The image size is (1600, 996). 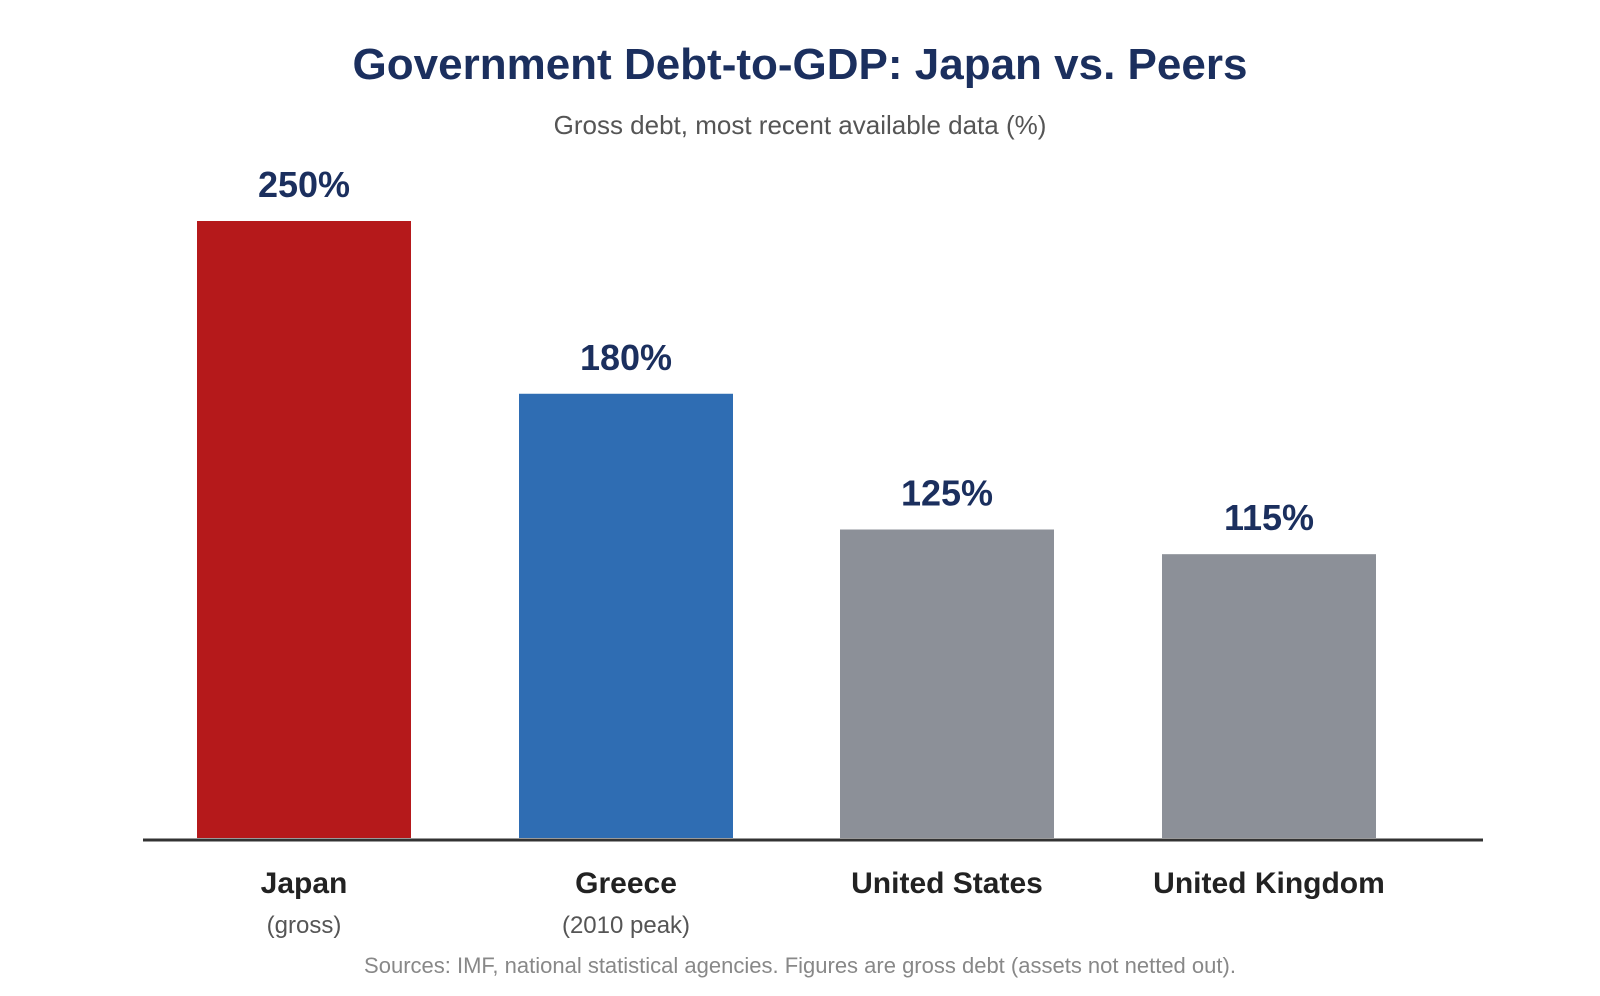 What do you see at coordinates (1269, 696) in the screenshot?
I see `bar-united-kingdom` at bounding box center [1269, 696].